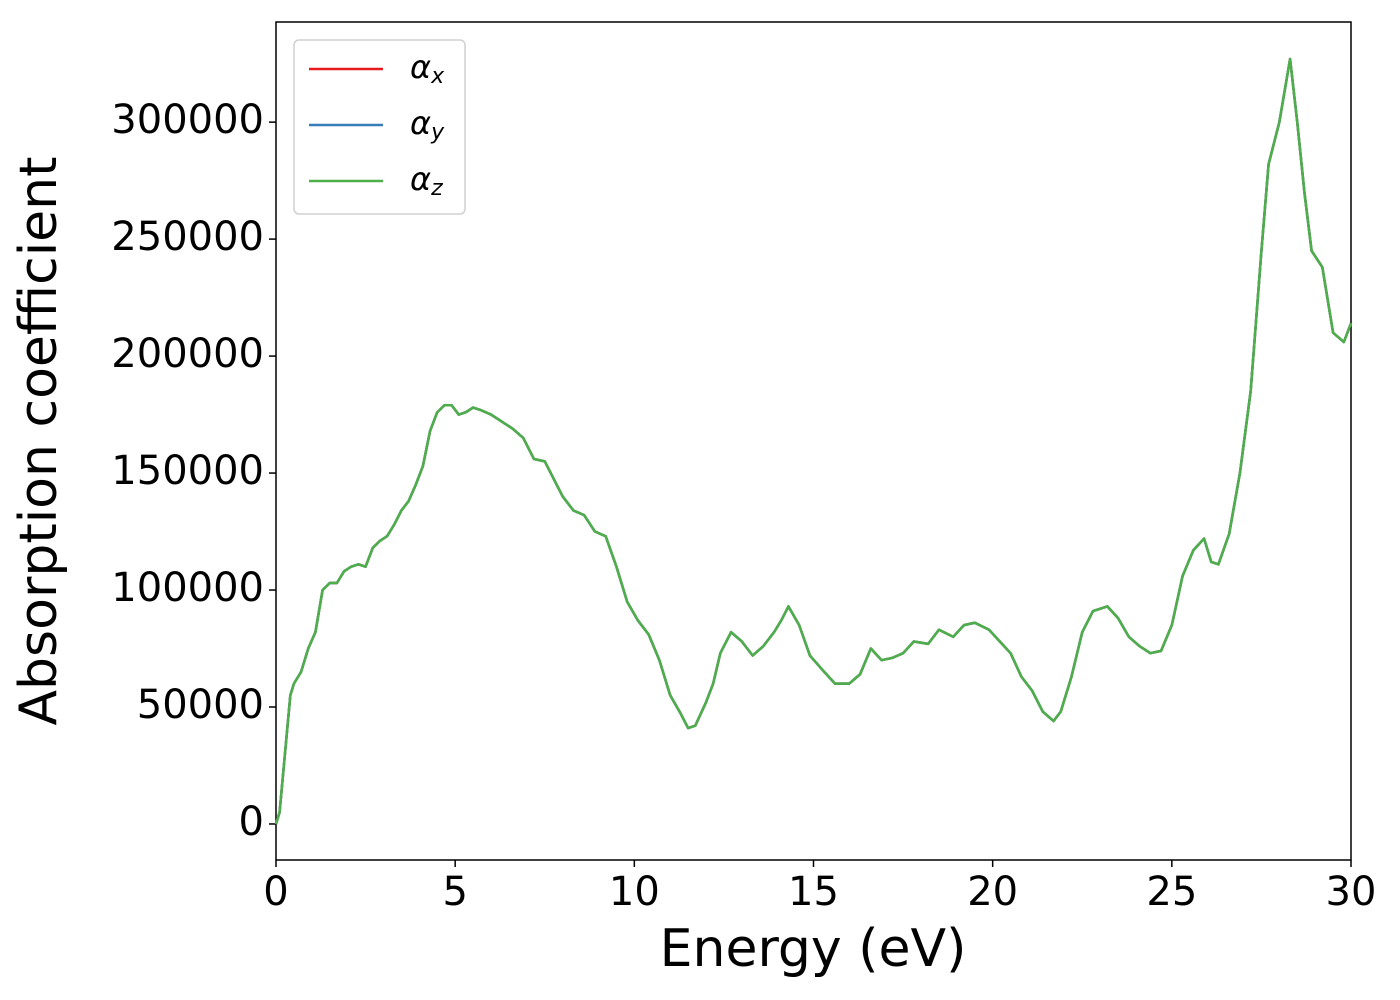 The width and height of the screenshot is (1400, 1000). Describe the element at coordinates (1171, 892) in the screenshot. I see `x-tick-label: 25` at that location.